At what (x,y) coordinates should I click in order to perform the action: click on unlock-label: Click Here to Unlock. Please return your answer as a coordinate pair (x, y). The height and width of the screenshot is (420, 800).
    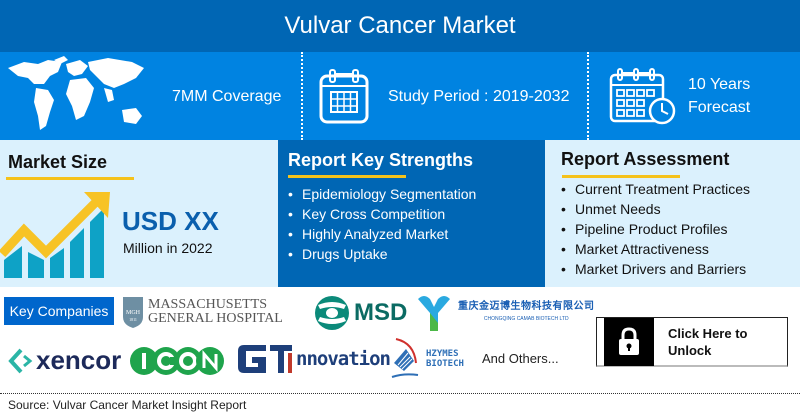
    Looking at the image, I should click on (708, 341).